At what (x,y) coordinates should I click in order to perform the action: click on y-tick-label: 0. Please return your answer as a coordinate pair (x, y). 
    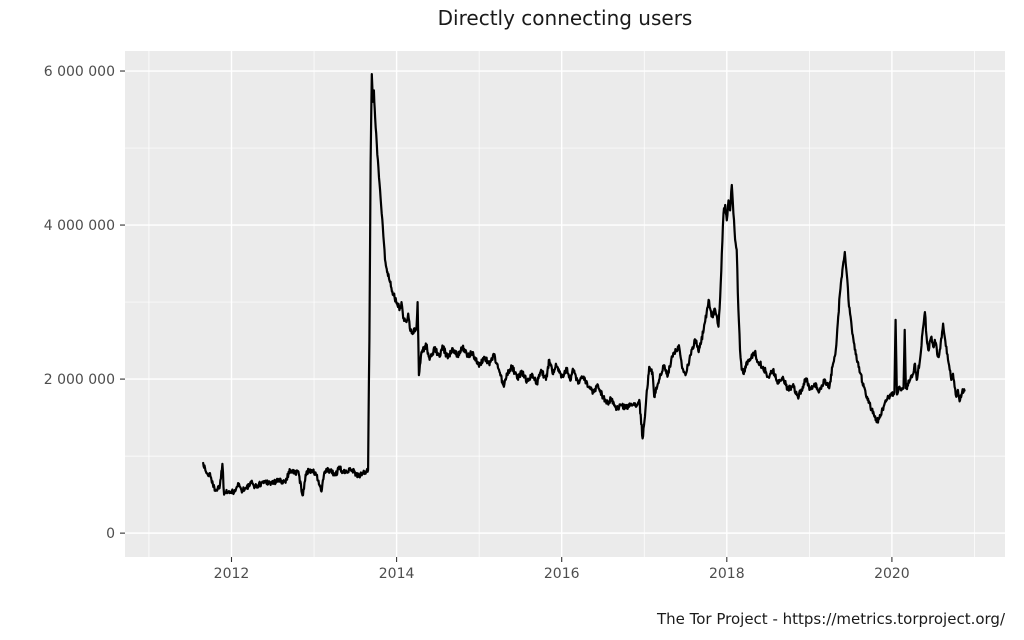
    Looking at the image, I should click on (110, 534).